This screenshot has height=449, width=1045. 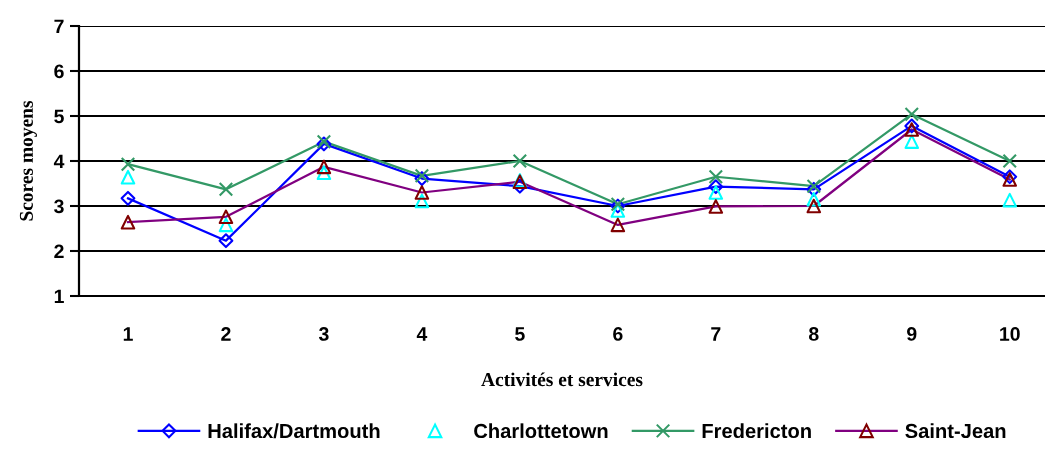 What do you see at coordinates (912, 334) in the screenshot?
I see `x-tick-label: 9` at bounding box center [912, 334].